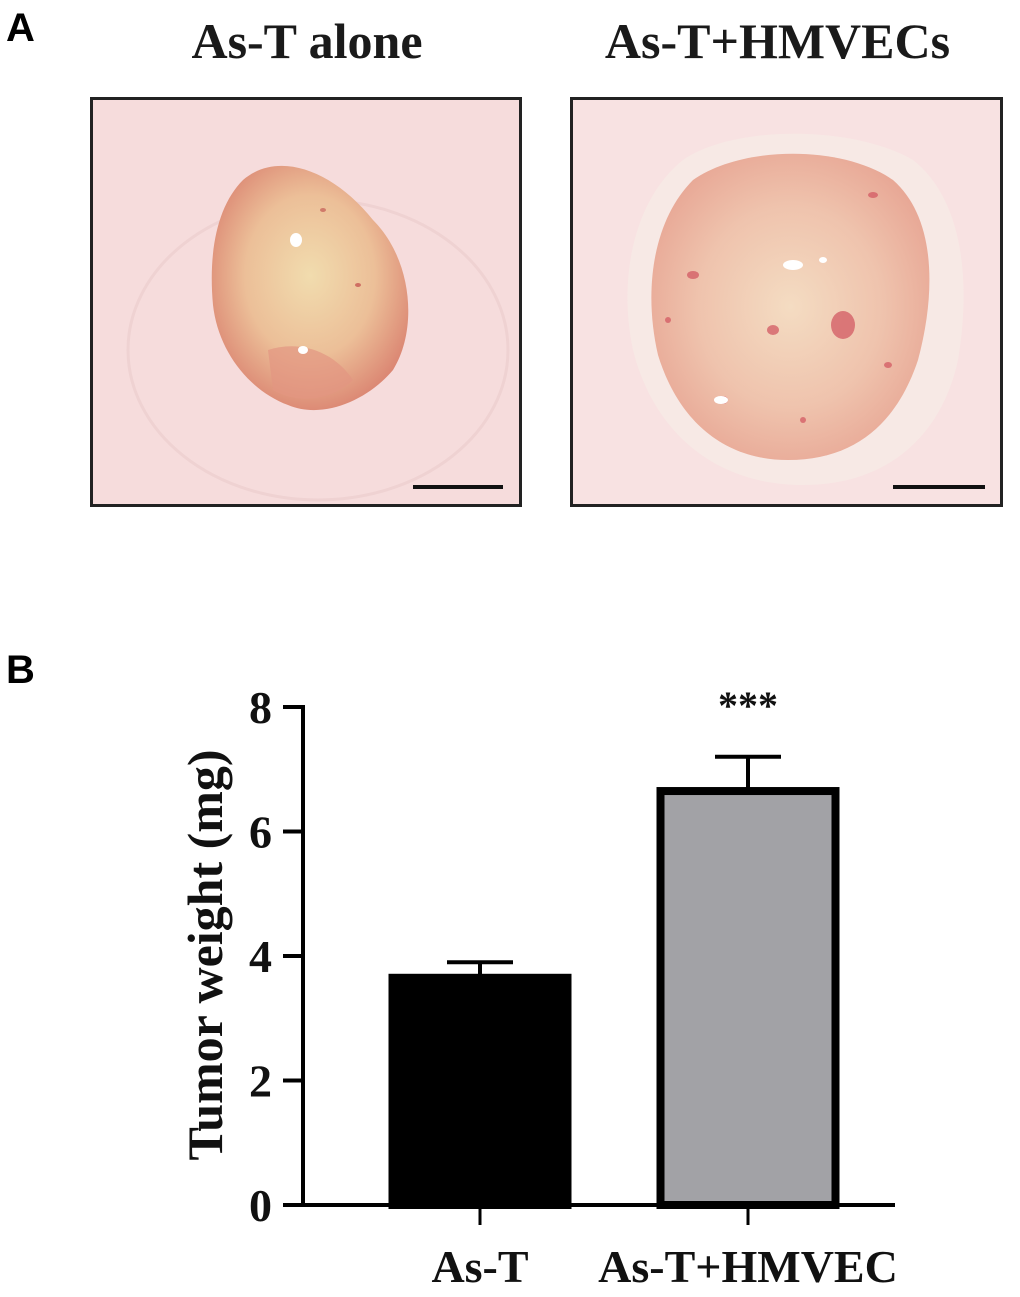 The image size is (1020, 1297). What do you see at coordinates (748, 1266) in the screenshot?
I see `x-tick-label: As-T+HMVEC` at bounding box center [748, 1266].